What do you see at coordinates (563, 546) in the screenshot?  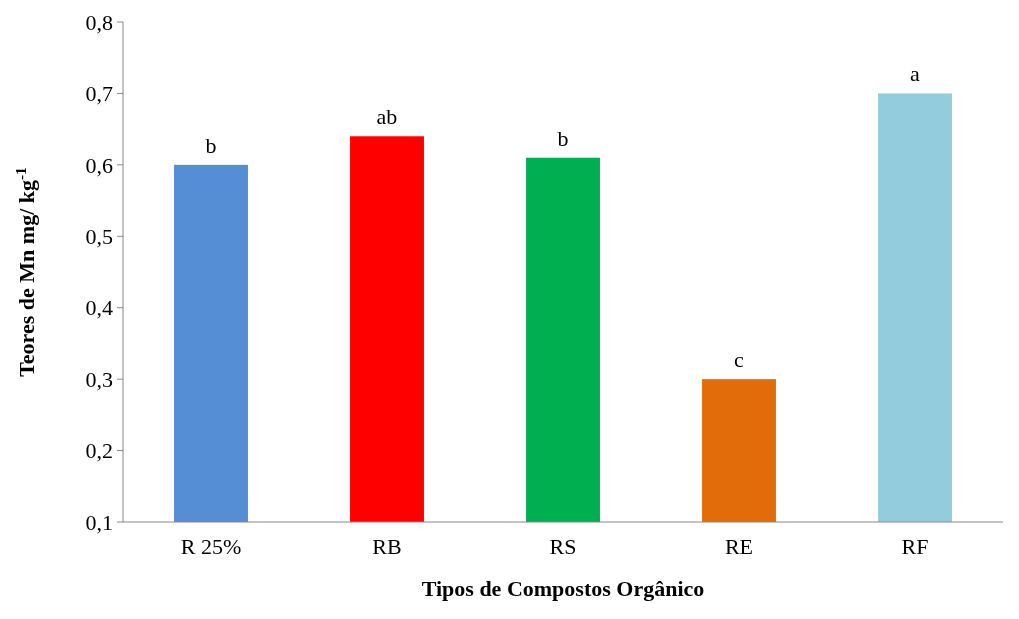 I see `x-tick-label: RS` at bounding box center [563, 546].